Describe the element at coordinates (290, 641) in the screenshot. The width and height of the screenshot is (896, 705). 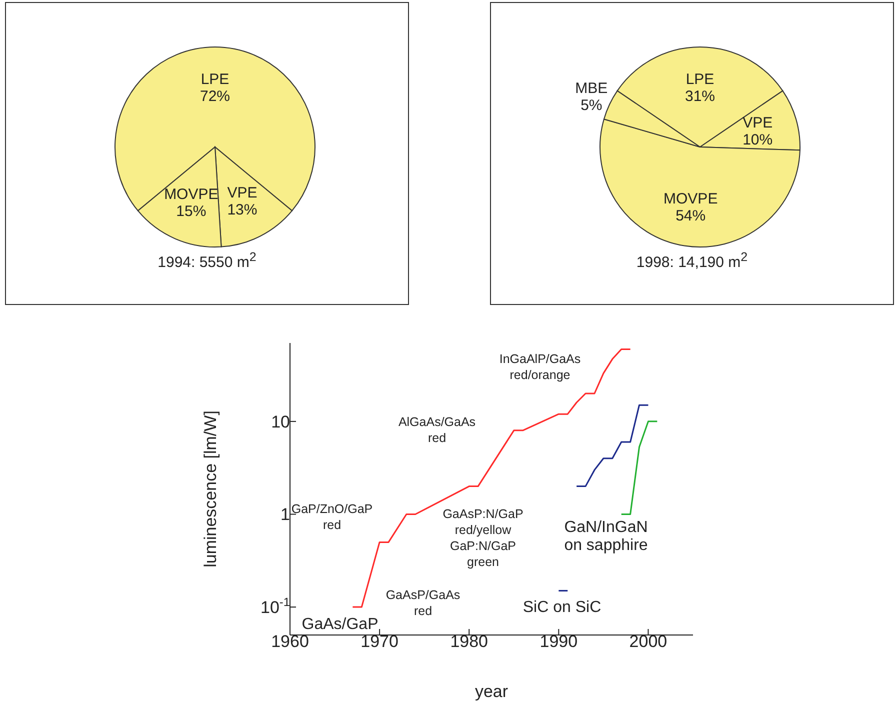
I see `x-tick-label: 1960` at that location.